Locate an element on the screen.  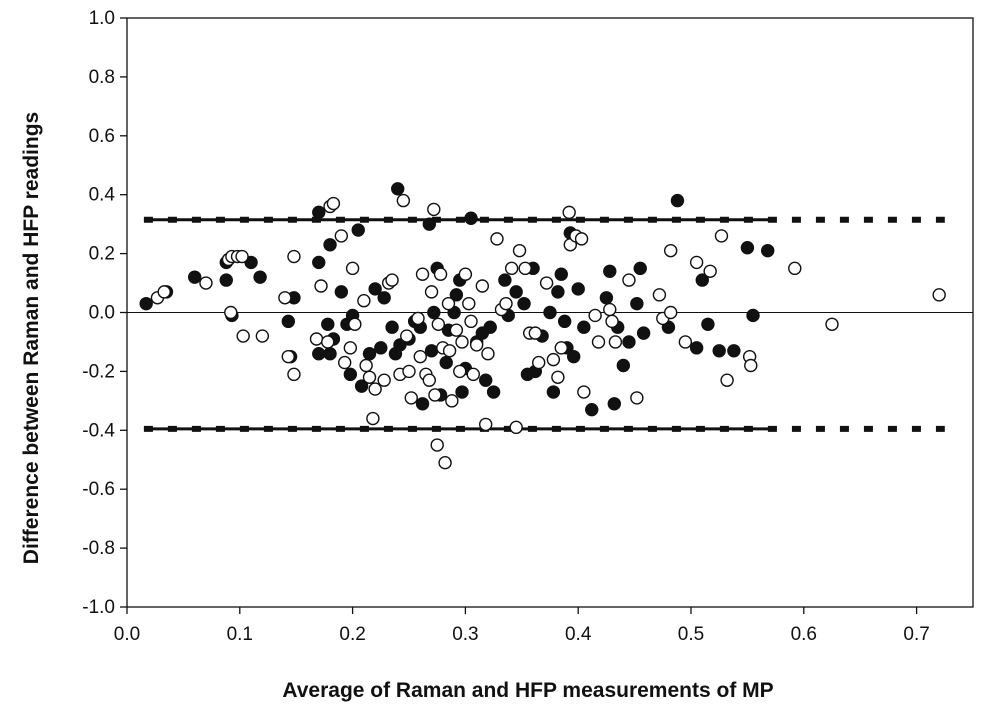
x-tick-label: 0.1 is located at coordinates (240, 634).